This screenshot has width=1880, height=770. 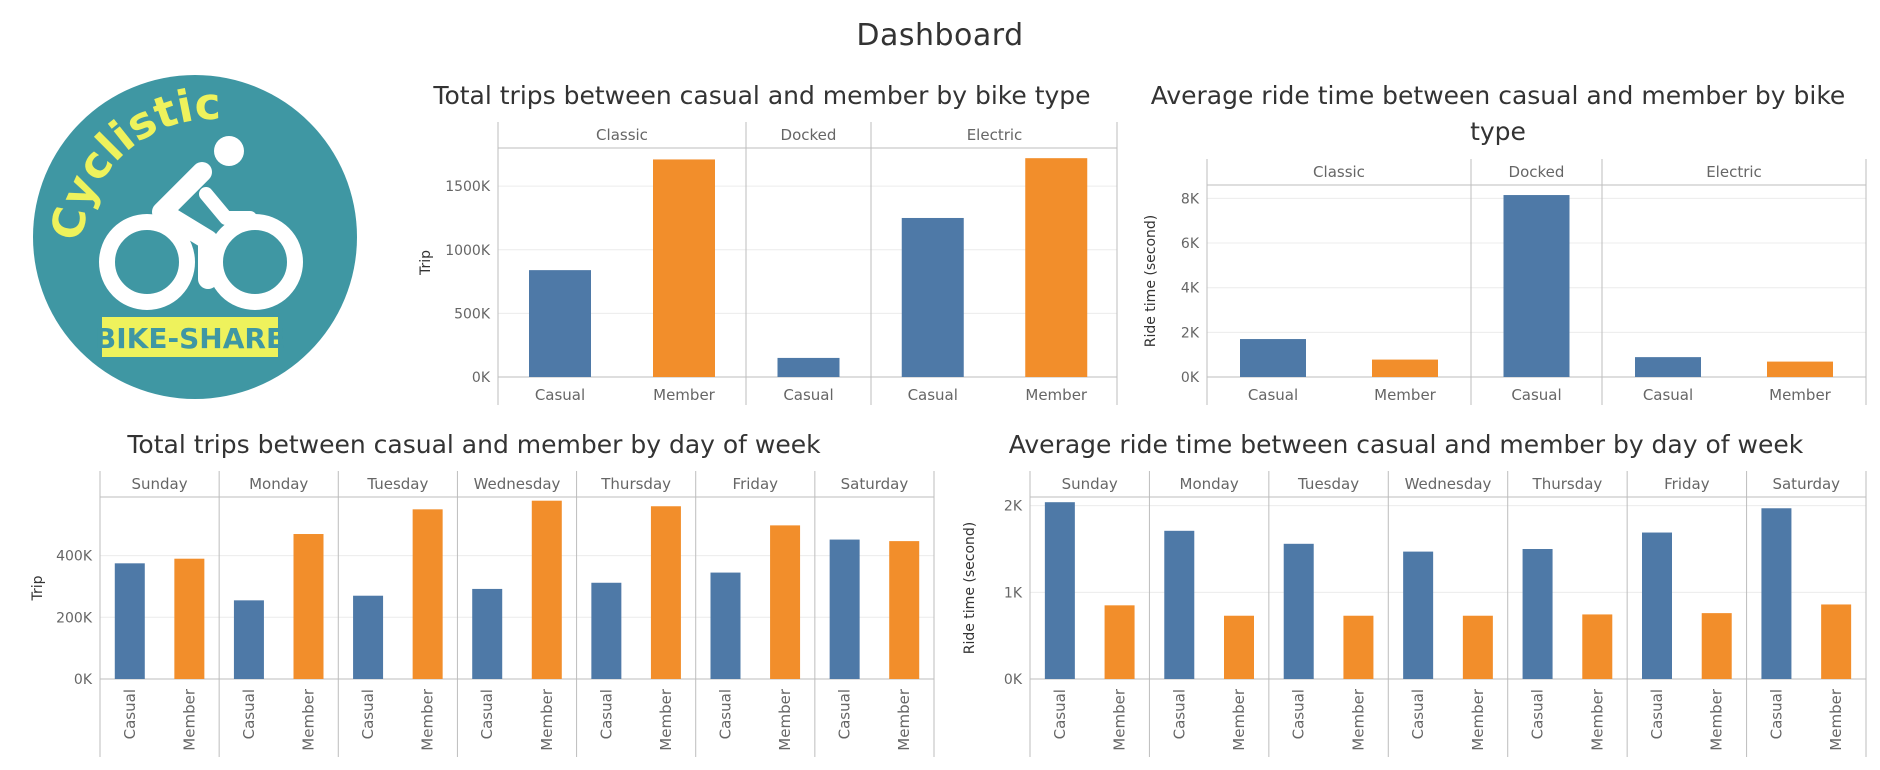 What do you see at coordinates (1190, 244) in the screenshot?
I see `y-tick-label: 6K` at bounding box center [1190, 244].